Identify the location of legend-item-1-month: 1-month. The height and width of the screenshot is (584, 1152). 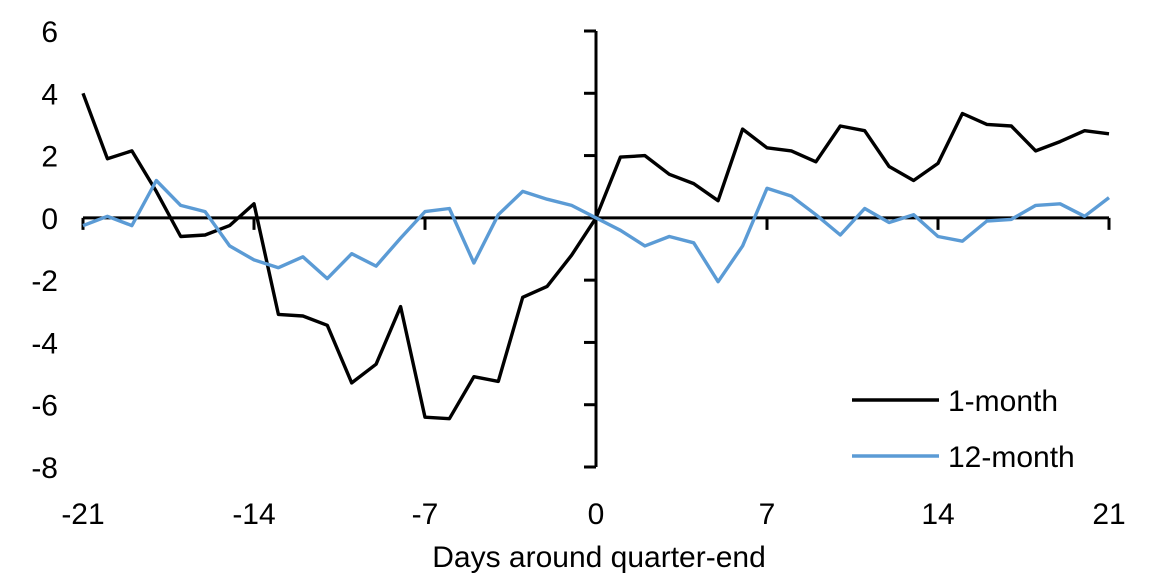
(955, 401).